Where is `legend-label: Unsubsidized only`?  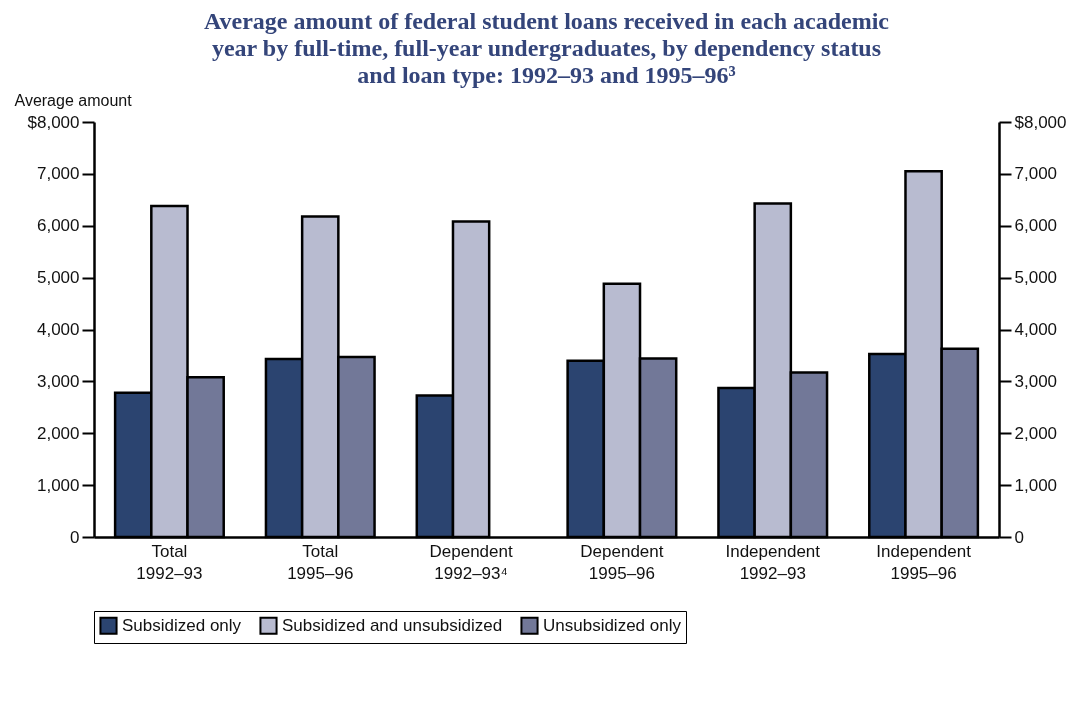 legend-label: Unsubsidized only is located at coordinates (612, 625).